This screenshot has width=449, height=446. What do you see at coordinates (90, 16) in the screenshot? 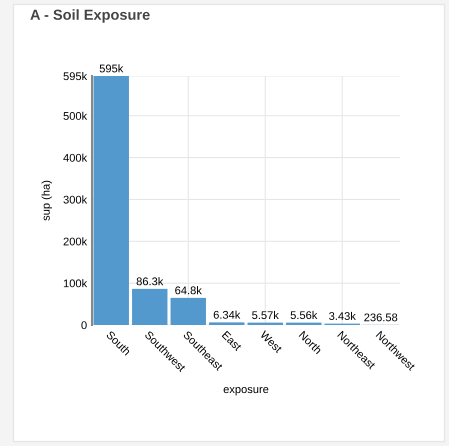
I see `chart-title: A - Soil Exposure` at bounding box center [90, 16].